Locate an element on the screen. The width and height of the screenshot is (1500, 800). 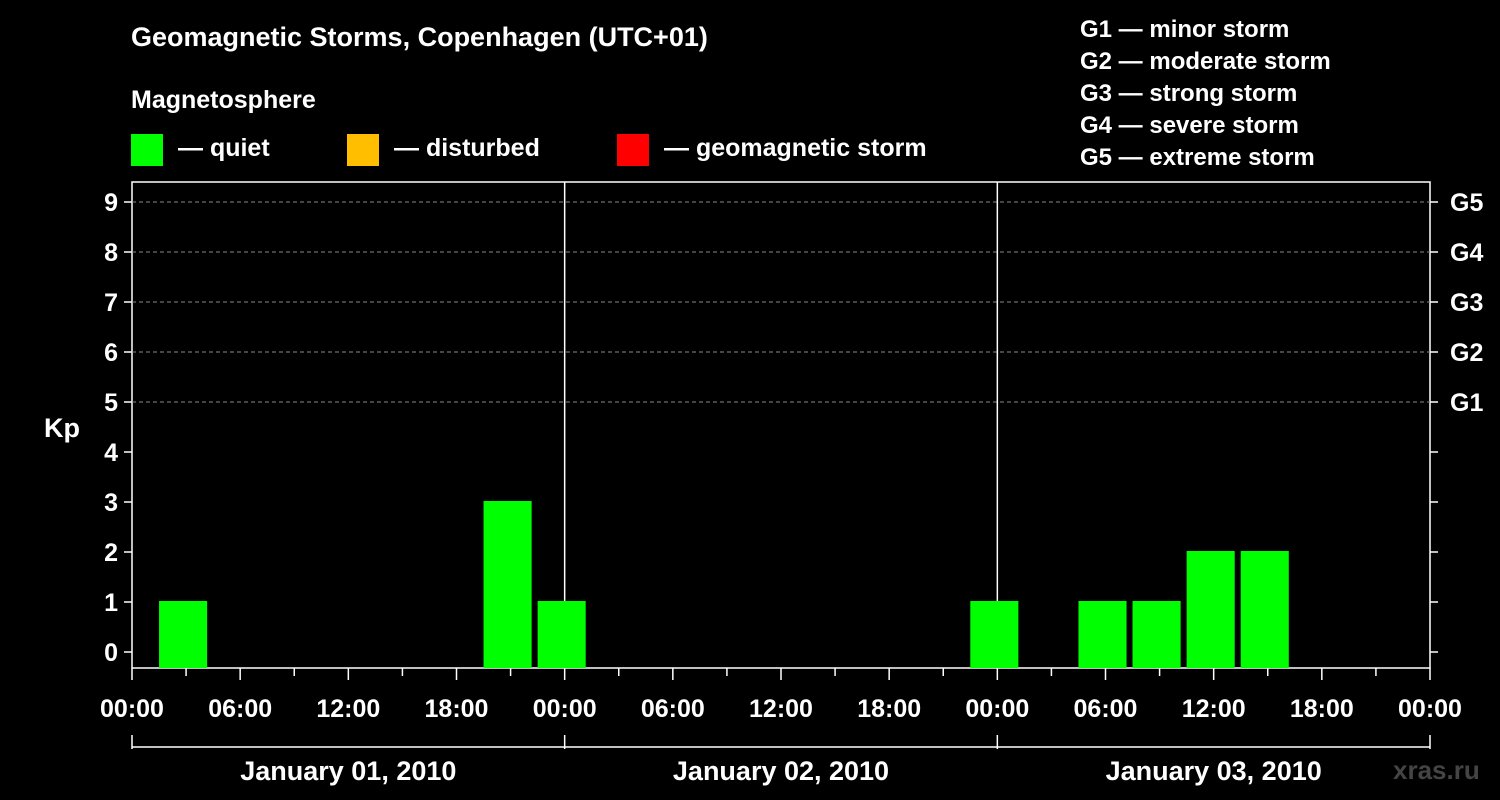
y-tick-label: 6 is located at coordinates (111, 353).